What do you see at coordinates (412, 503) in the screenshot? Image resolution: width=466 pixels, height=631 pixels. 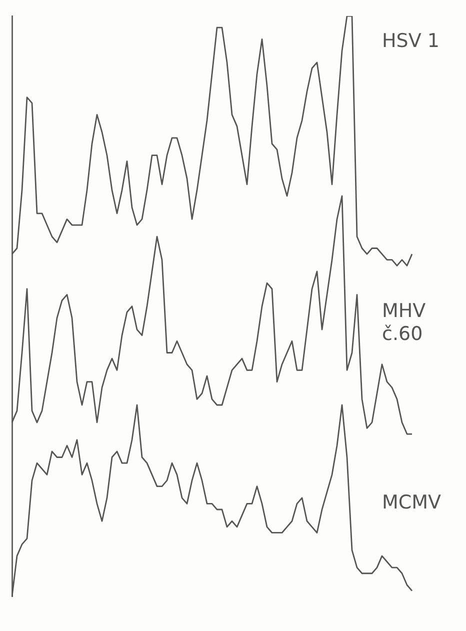 I see `series-label: MCMV` at bounding box center [412, 503].